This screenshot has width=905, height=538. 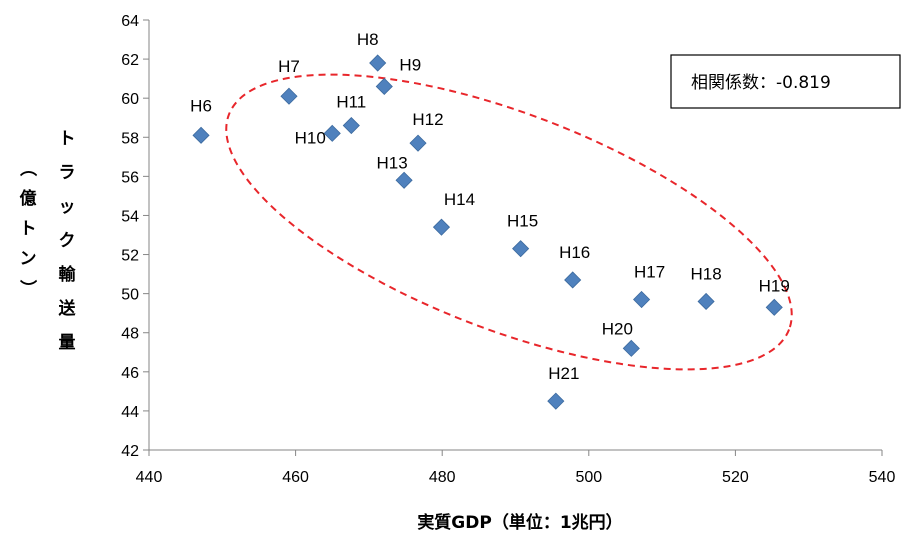 What do you see at coordinates (67, 241) in the screenshot?
I see `y-axis-title-char: ク` at bounding box center [67, 241].